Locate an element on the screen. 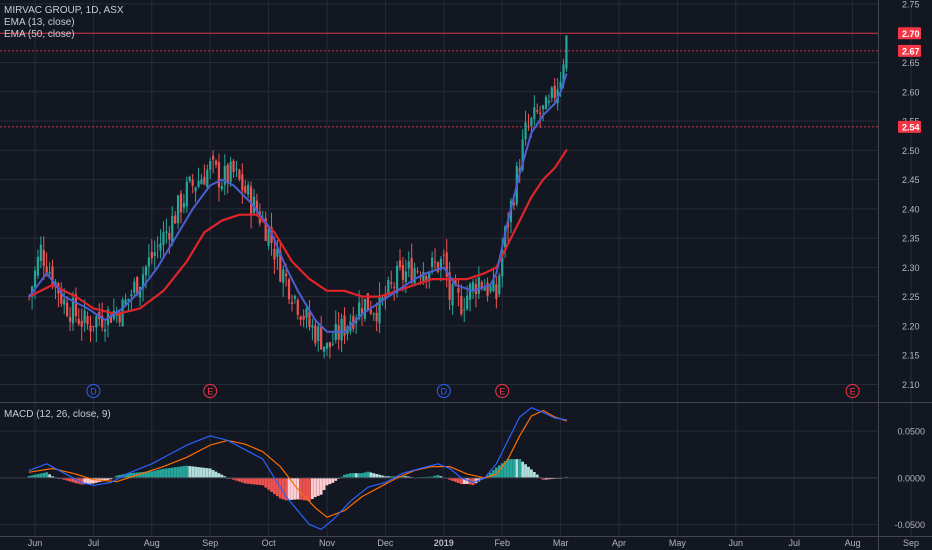 Image resolution: width=932 pixels, height=550 pixels. time-axis-label: Sep is located at coordinates (210, 543).